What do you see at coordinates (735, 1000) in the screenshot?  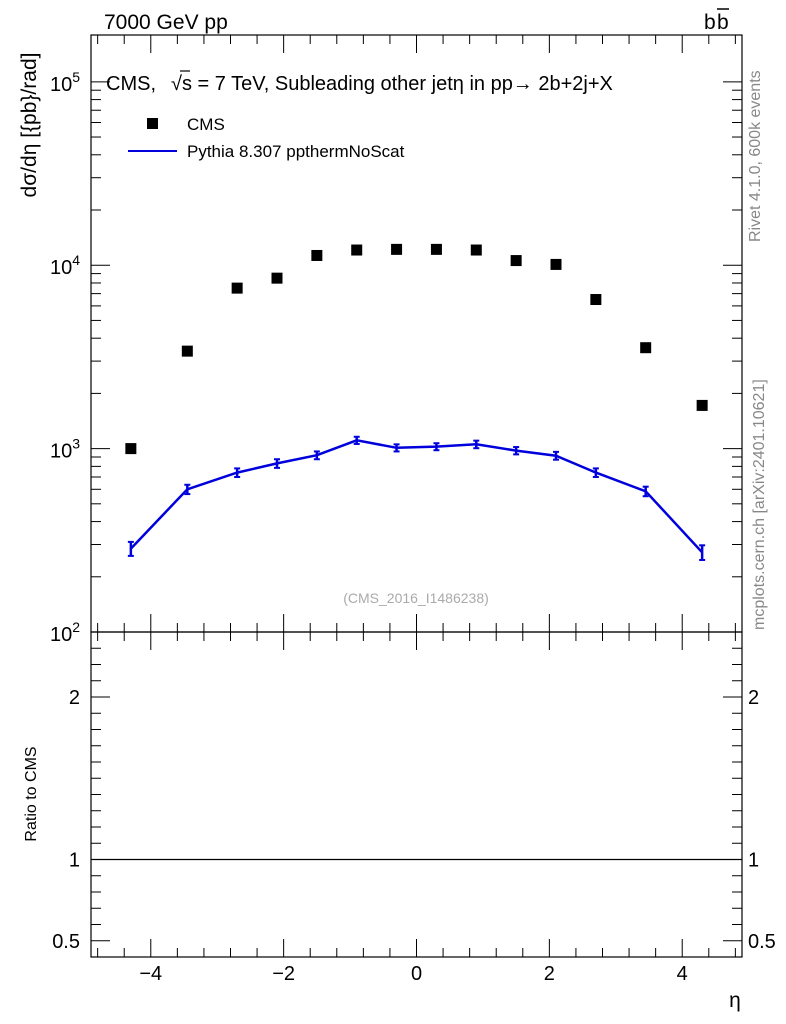 I see `x-axis-label: η` at bounding box center [735, 1000].